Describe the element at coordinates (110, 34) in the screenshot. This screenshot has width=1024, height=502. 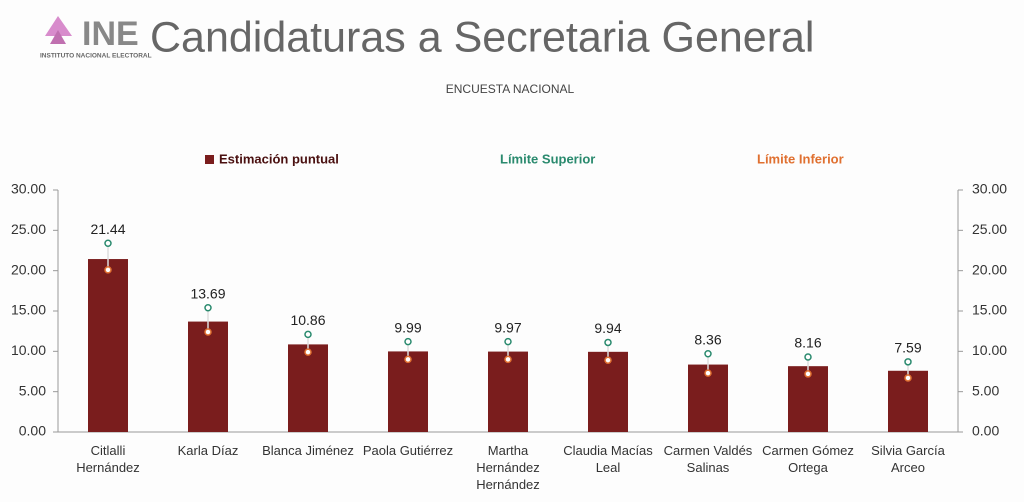
I see `logo-name: INE` at that location.